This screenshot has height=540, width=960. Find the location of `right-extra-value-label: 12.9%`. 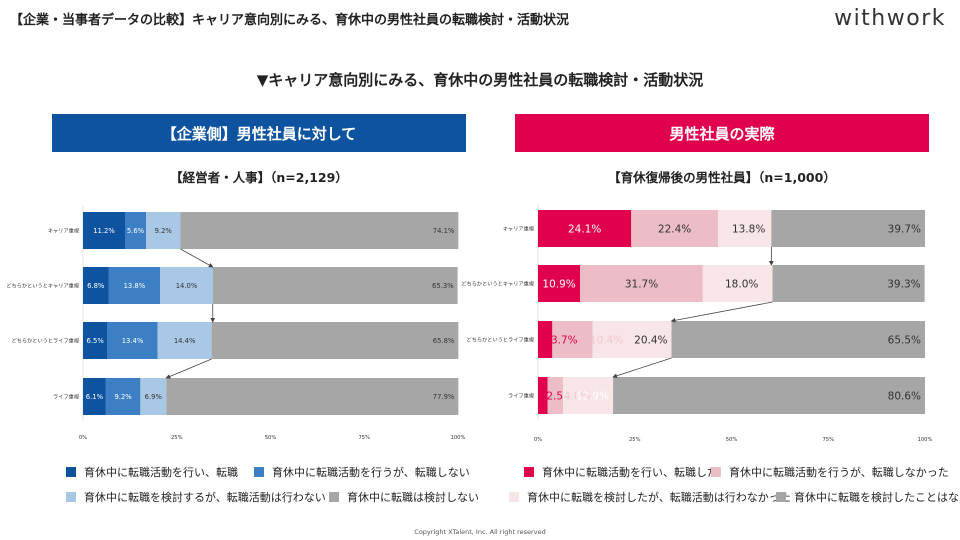

right-extra-value-label: 12.9% is located at coordinates (592, 396).